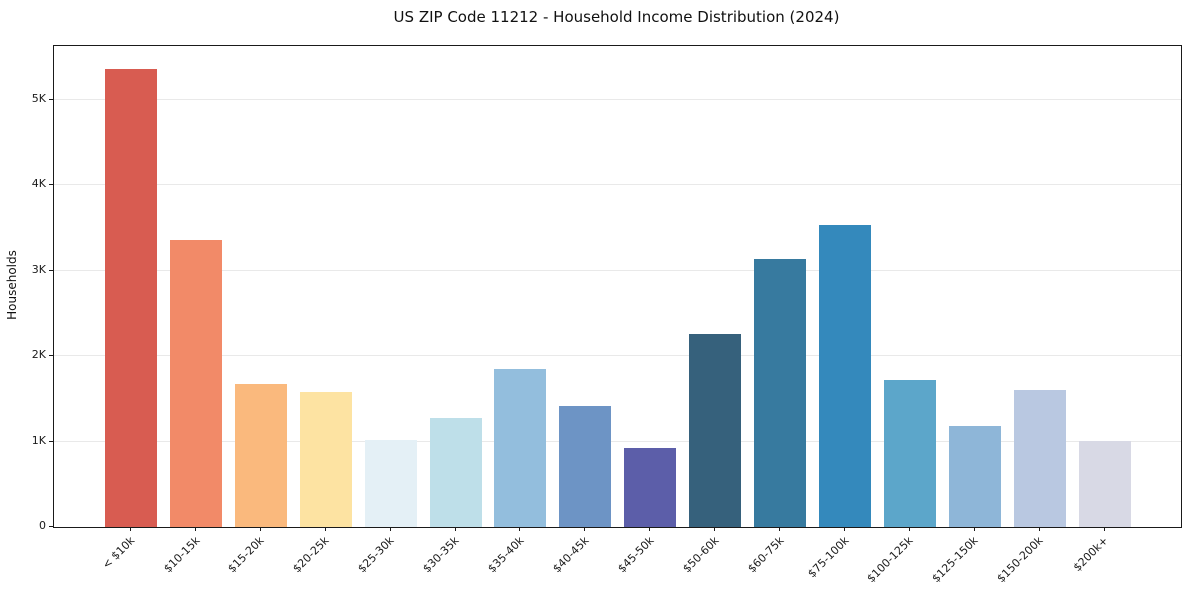  I want to click on x-tick-label: $45-50k, so click(636, 555).